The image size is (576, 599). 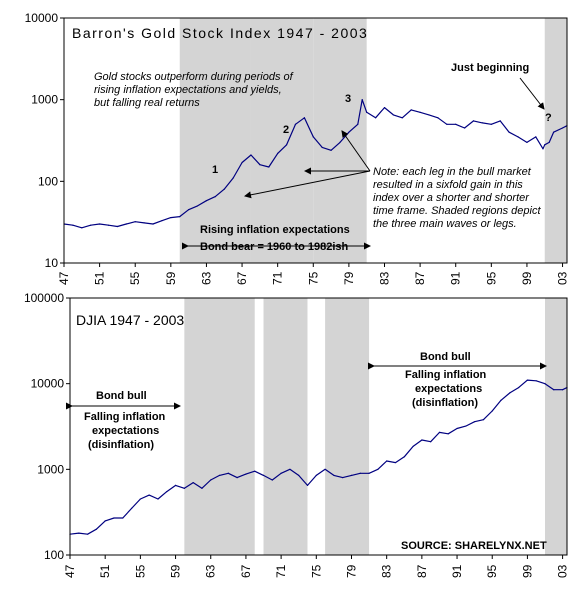 I want to click on x-tick-label: 91, so click(x=456, y=278).